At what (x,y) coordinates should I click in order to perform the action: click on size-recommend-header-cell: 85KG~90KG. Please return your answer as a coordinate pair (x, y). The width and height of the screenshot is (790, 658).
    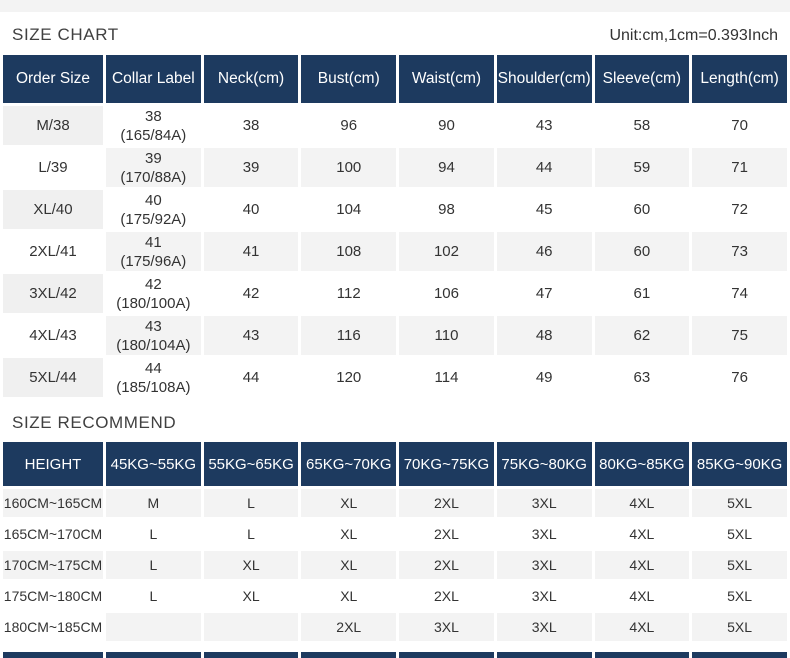
    Looking at the image, I should click on (739, 464).